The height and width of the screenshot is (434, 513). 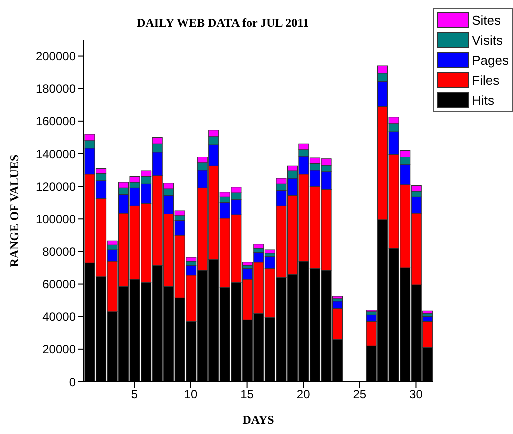 What do you see at coordinates (56, 187) in the screenshot?
I see `y-tick-label: 120000` at bounding box center [56, 187].